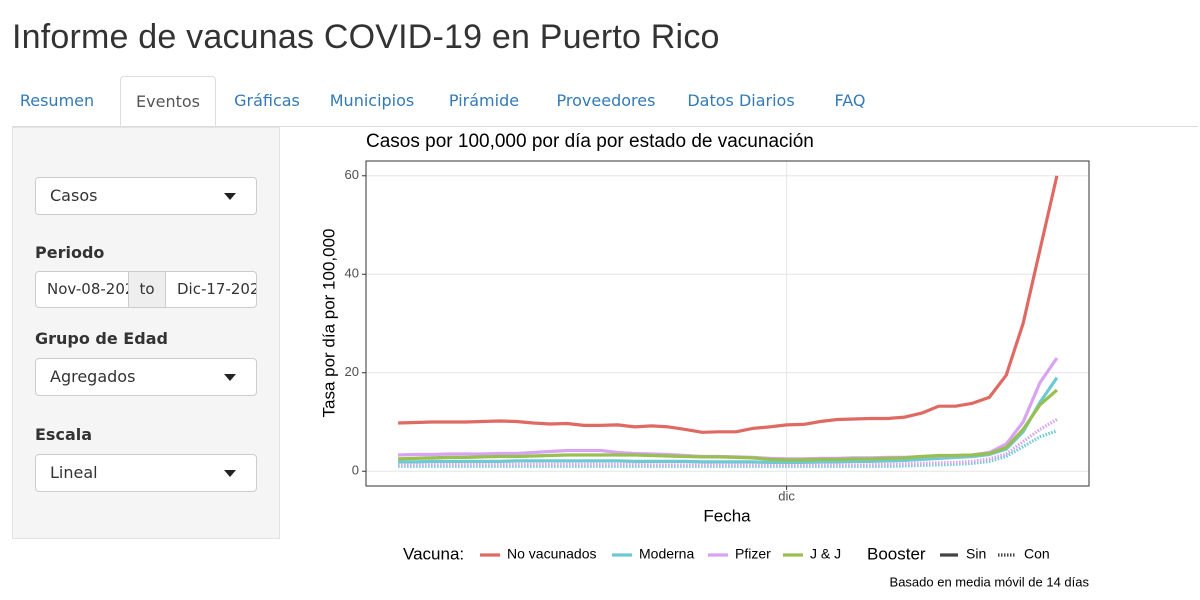 This screenshot has height=600, width=1200. What do you see at coordinates (666, 554) in the screenshot?
I see `legend-label: Moderna` at bounding box center [666, 554].